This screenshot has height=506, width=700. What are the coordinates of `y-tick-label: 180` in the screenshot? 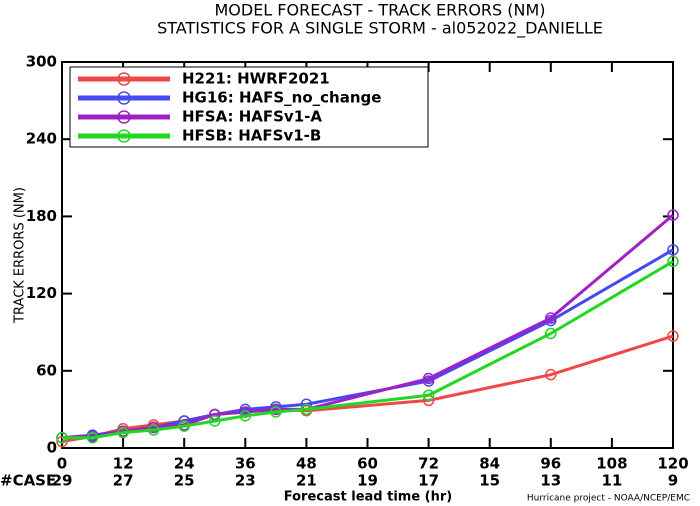 It's located at (41, 216).